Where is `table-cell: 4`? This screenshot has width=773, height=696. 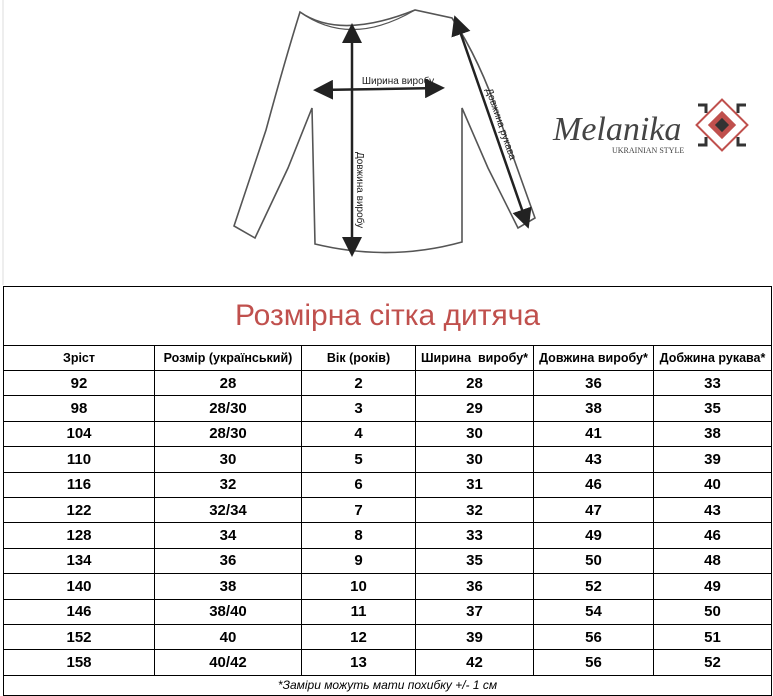 table-cell: 4 is located at coordinates (358, 434).